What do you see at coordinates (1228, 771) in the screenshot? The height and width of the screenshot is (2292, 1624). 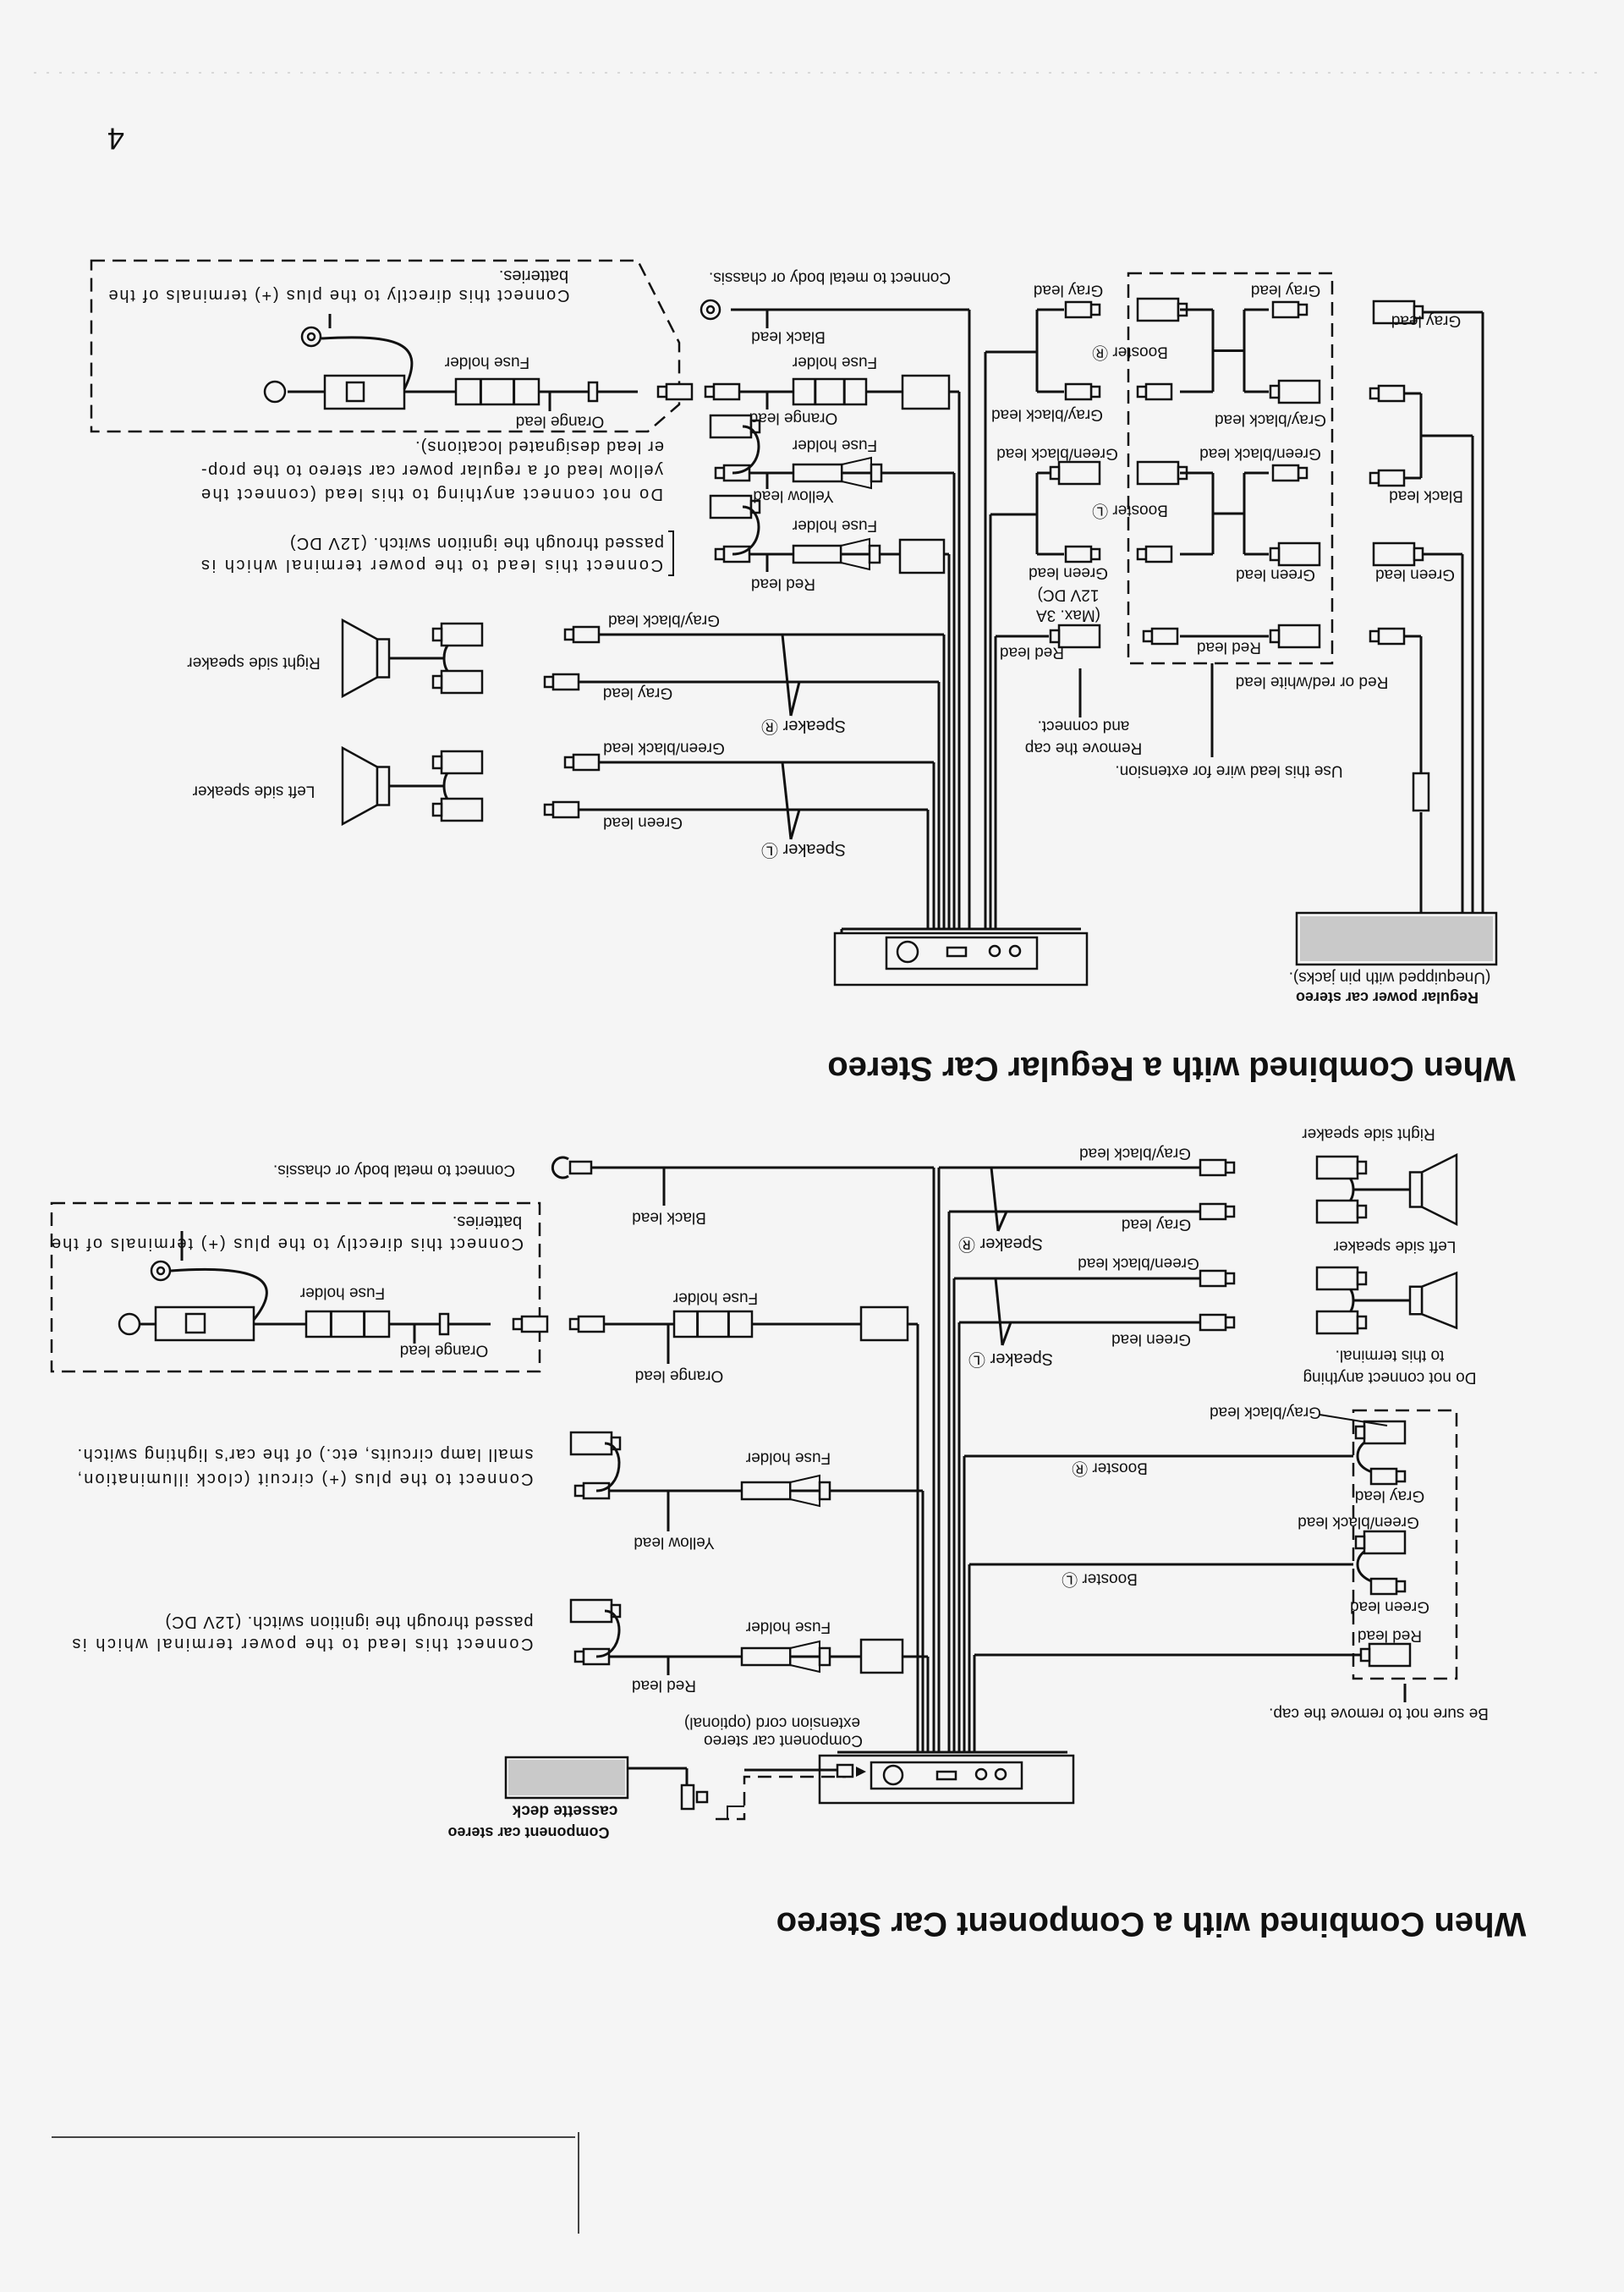 I see `regular-stereo-leads-extension-label: Use this lead wire for extension.` at bounding box center [1228, 771].